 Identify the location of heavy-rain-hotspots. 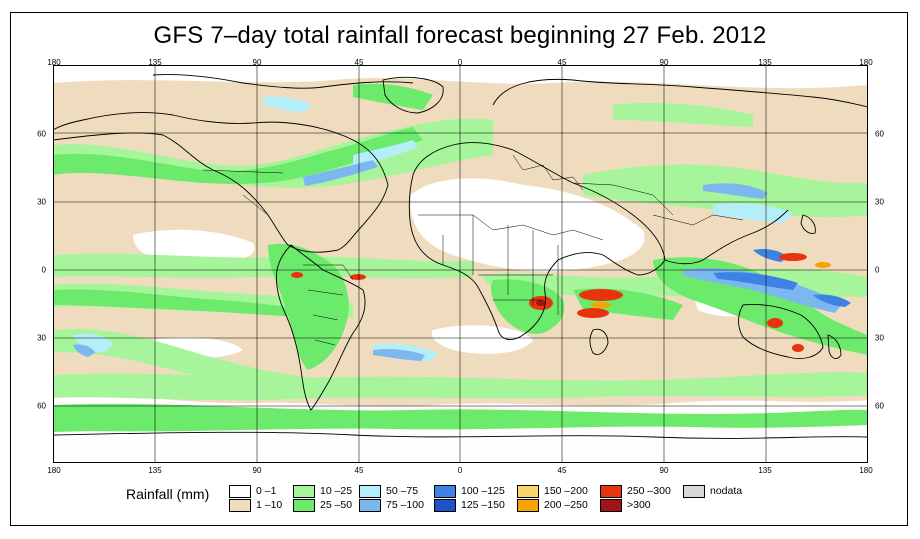
(561, 302).